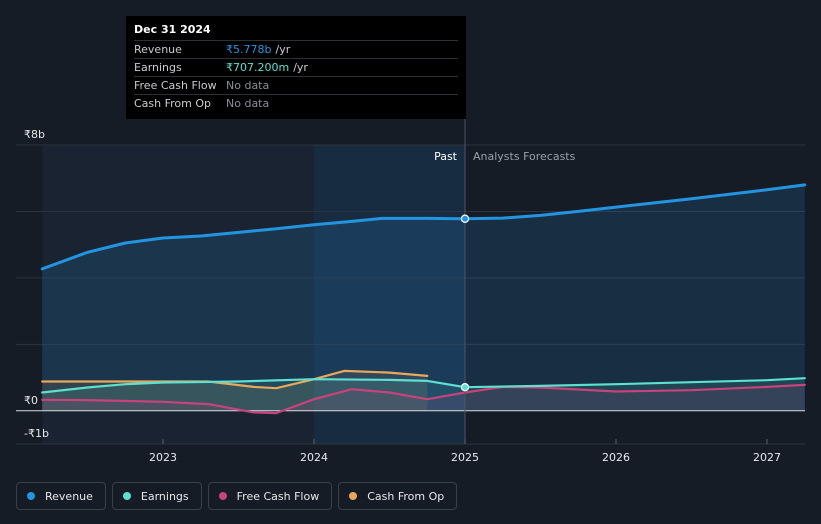  I want to click on forecast-label: Analysts Forecasts, so click(524, 156).